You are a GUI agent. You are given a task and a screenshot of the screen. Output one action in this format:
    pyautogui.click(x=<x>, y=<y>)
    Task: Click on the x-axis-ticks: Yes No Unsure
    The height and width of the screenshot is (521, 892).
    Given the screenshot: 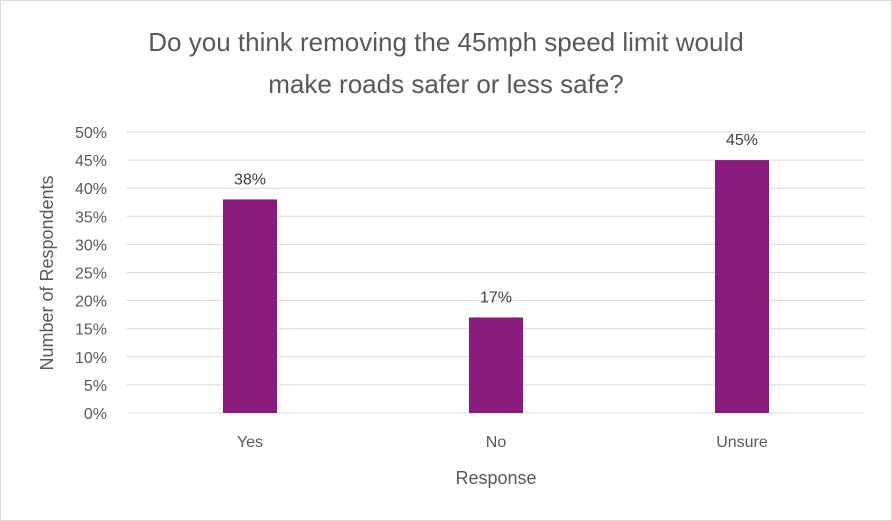 What is the action you would take?
    pyautogui.click(x=502, y=442)
    